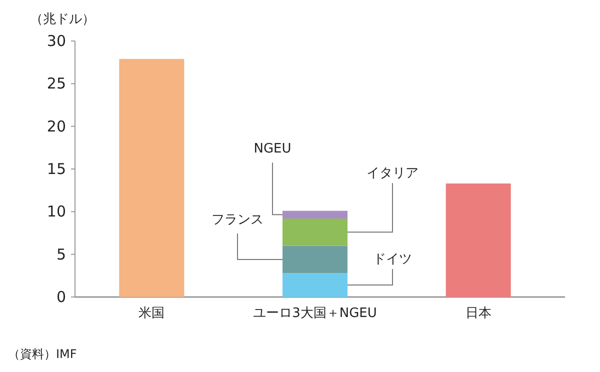 The width and height of the screenshot is (600, 372). I want to click on y-axis-title: （兆ドル）, so click(62, 19).